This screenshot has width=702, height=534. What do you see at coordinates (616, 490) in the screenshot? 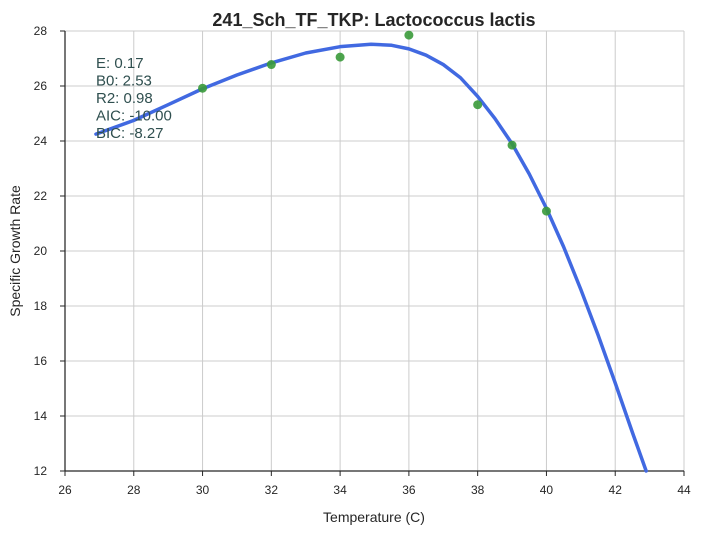
I see `x-tick-label: 42` at bounding box center [616, 490].